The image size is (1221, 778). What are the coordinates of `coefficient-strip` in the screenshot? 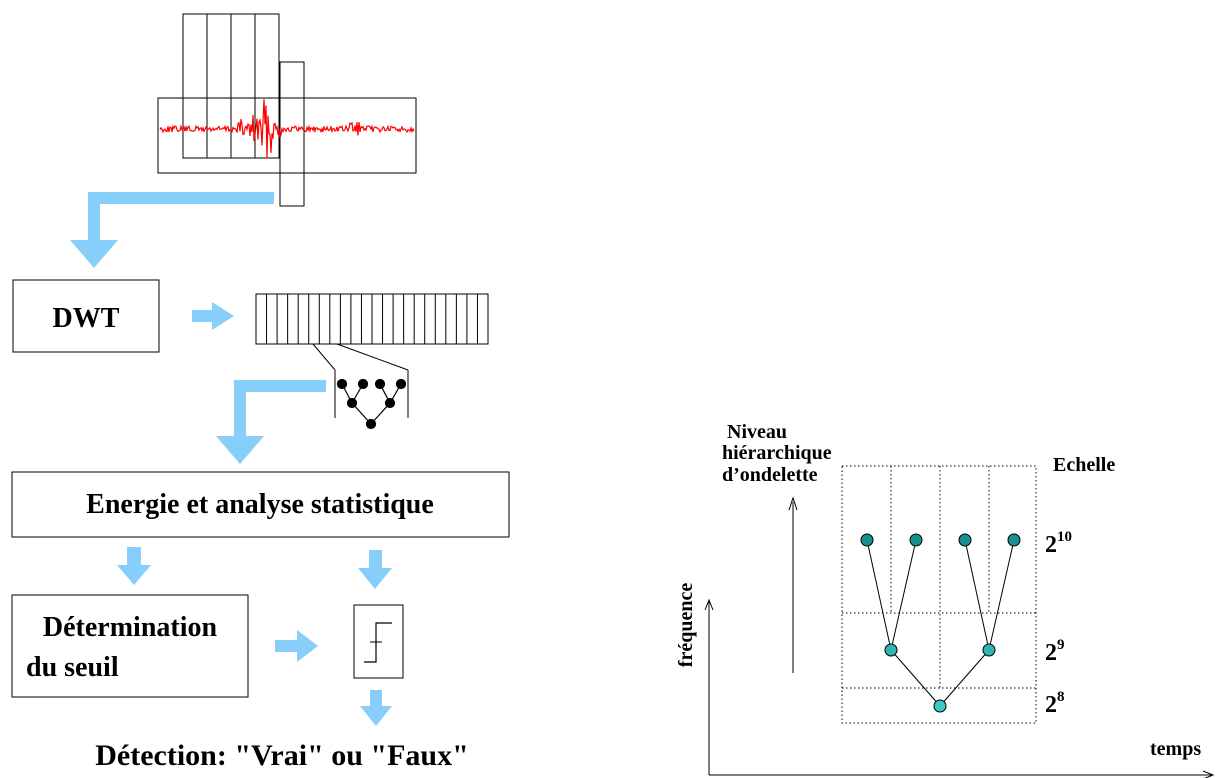 It's located at (372, 319).